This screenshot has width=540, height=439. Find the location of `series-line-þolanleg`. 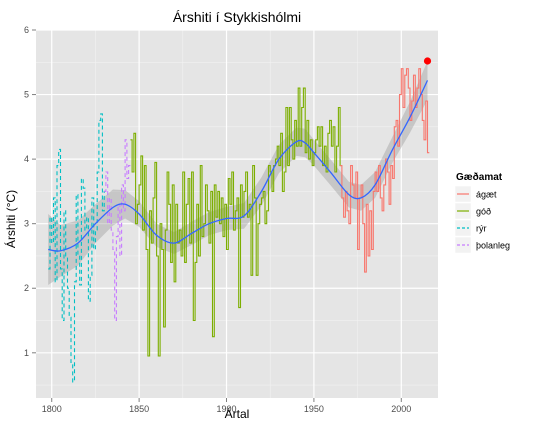

series-line-þolanleg is located at coordinates (117, 230).